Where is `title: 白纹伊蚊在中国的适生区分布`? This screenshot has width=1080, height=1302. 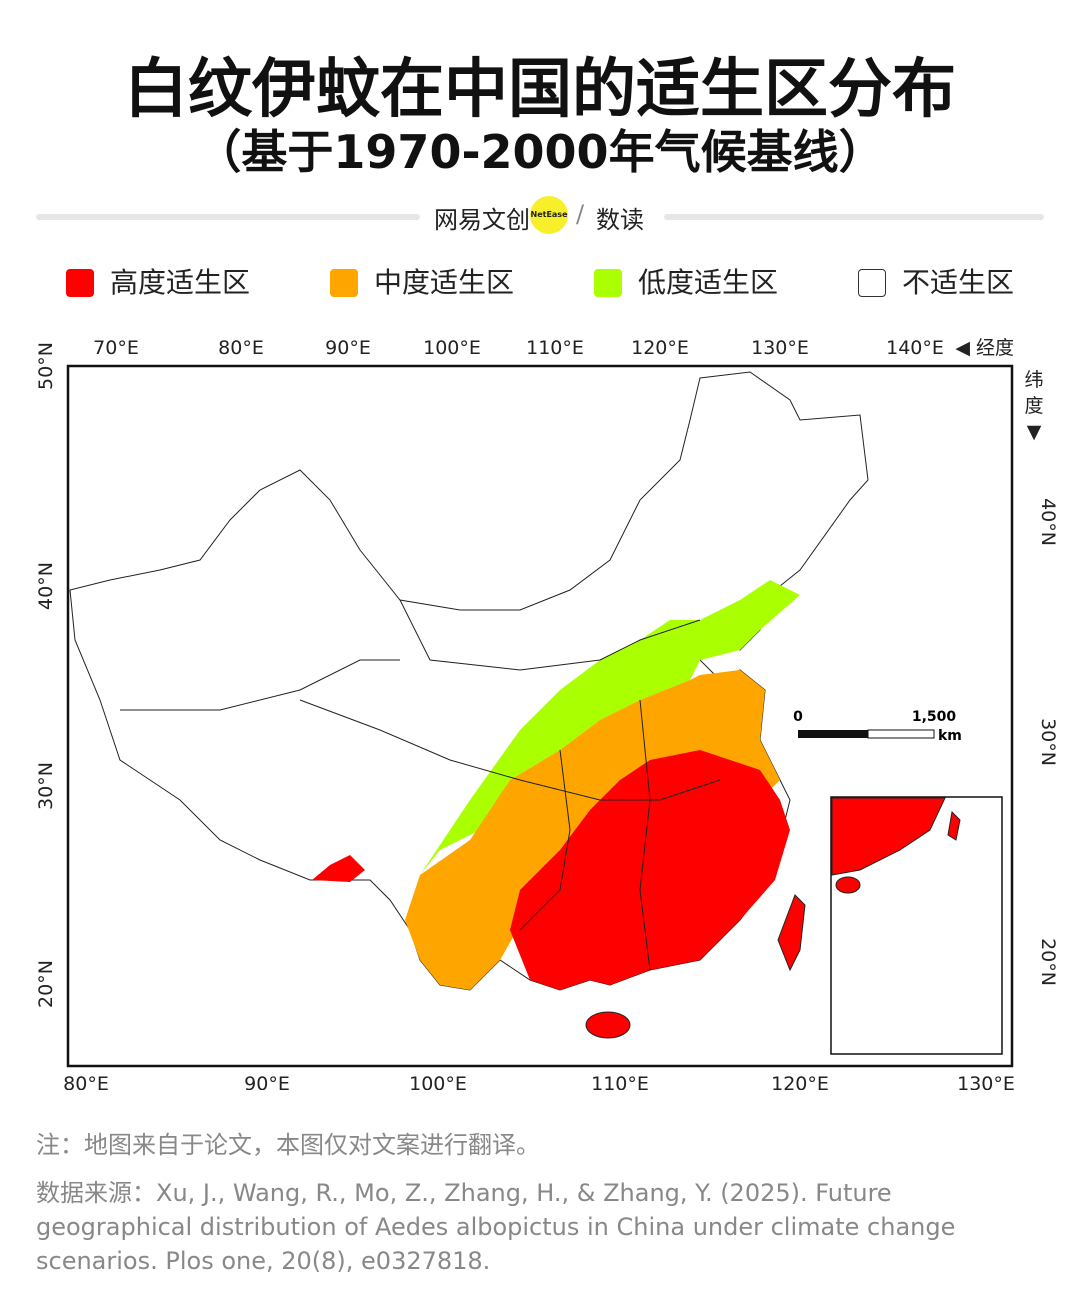
title: 白纹伊蚊在中国的适生区分布 is located at coordinates (540, 90).